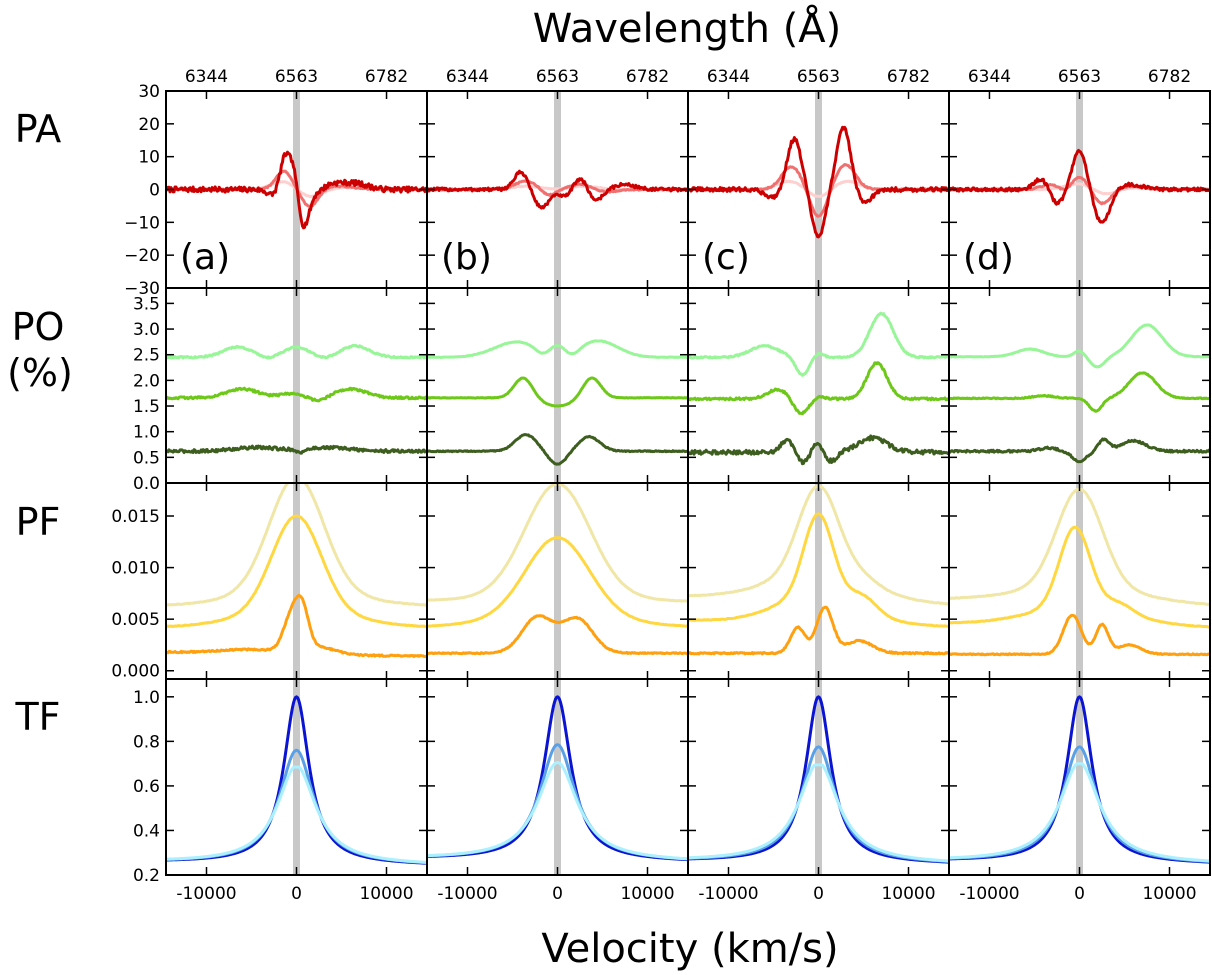 This screenshot has width=1212, height=975. What do you see at coordinates (146, 484) in the screenshot?
I see `y-tick-label-po: 0.0` at bounding box center [146, 484].